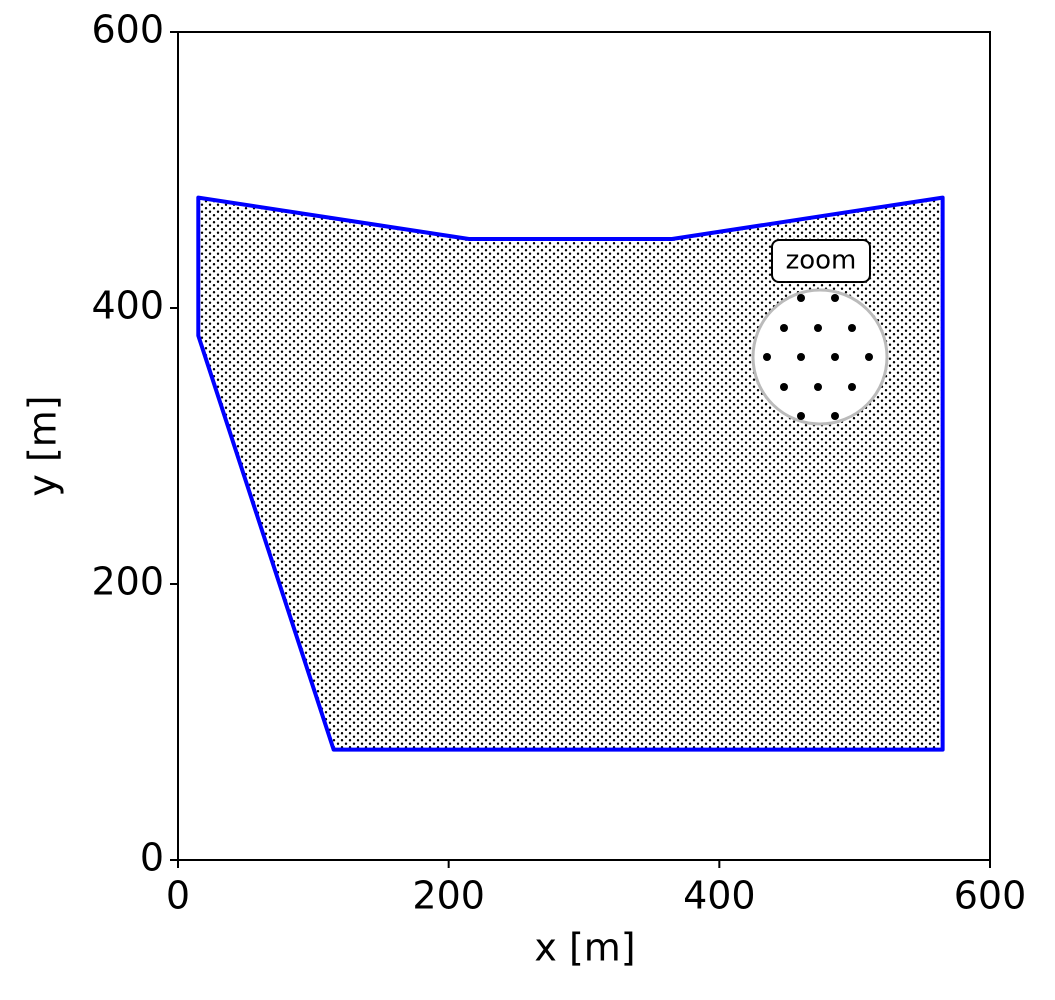  Describe the element at coordinates (448, 896) in the screenshot. I see `x-tick-label: 200` at that location.